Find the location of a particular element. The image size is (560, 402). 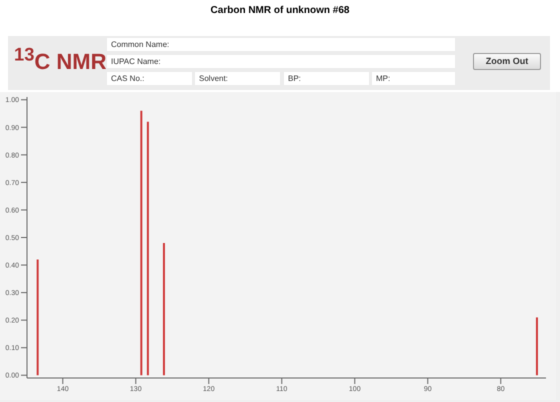

text: CAS No.: is located at coordinates (127, 78).